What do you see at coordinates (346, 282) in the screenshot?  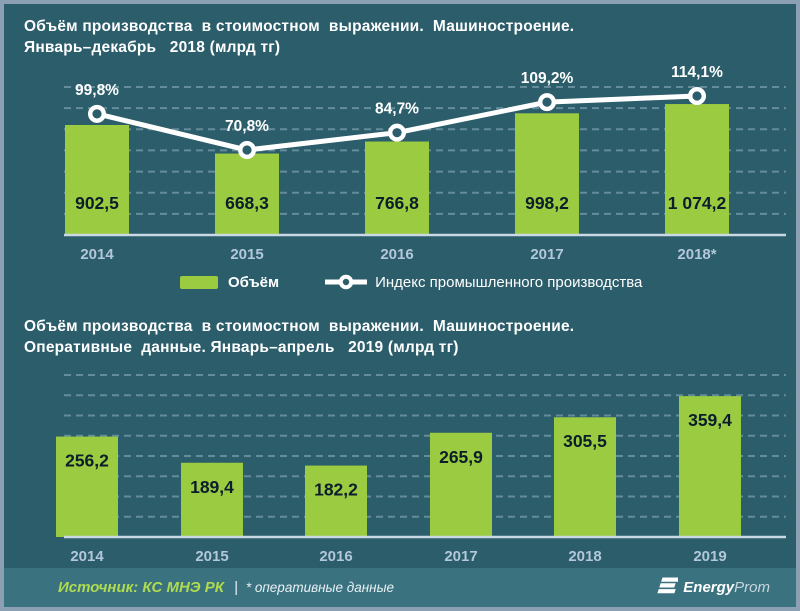 I see `legend-line-marker-icon` at bounding box center [346, 282].